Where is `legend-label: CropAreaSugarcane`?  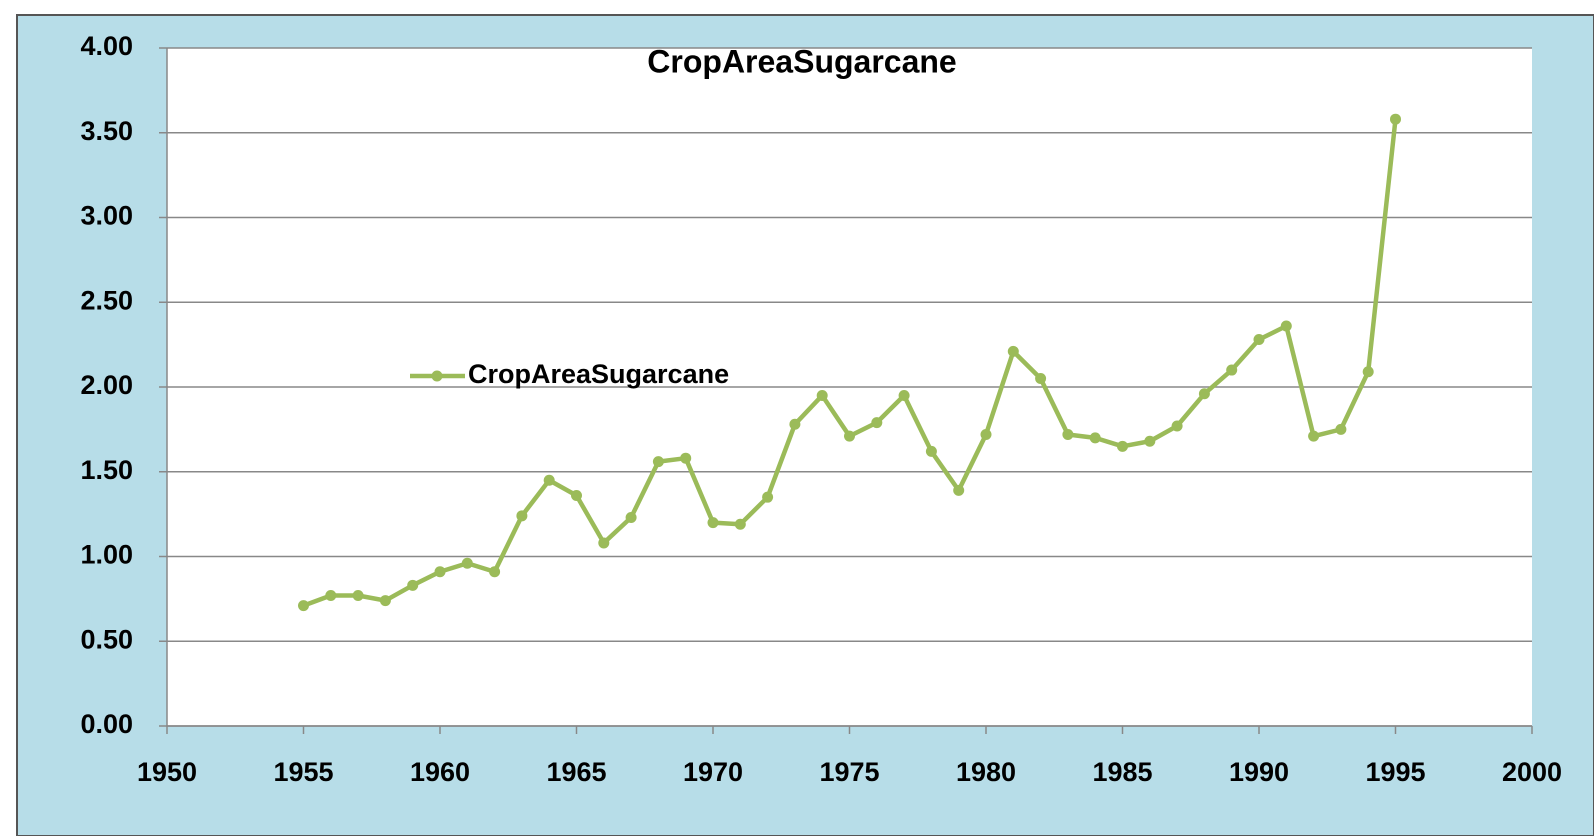
legend-label: CropAreaSugarcane is located at coordinates (598, 374).